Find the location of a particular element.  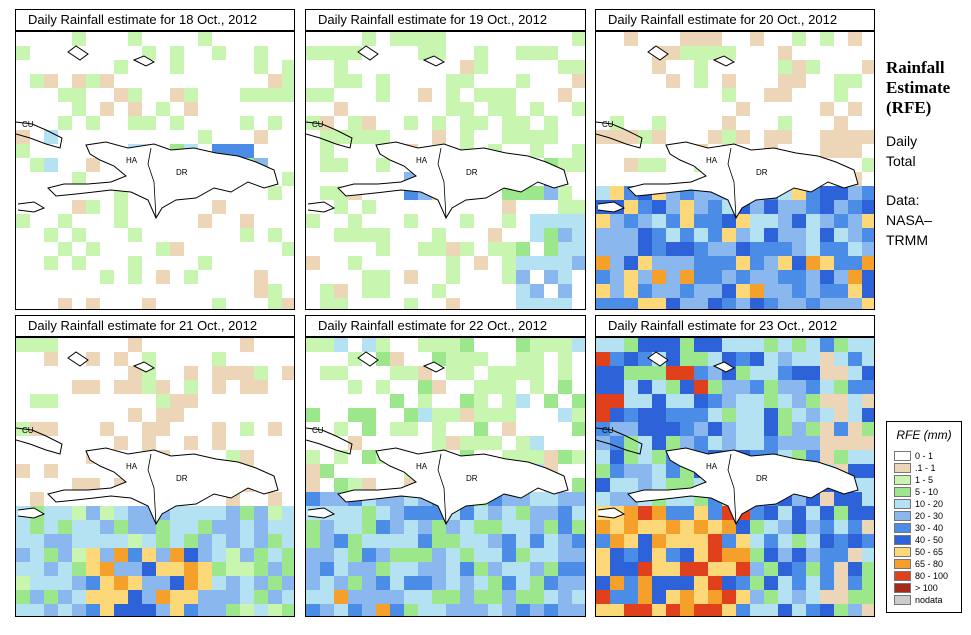

hispaniola-outline is located at coordinates (453, 180).